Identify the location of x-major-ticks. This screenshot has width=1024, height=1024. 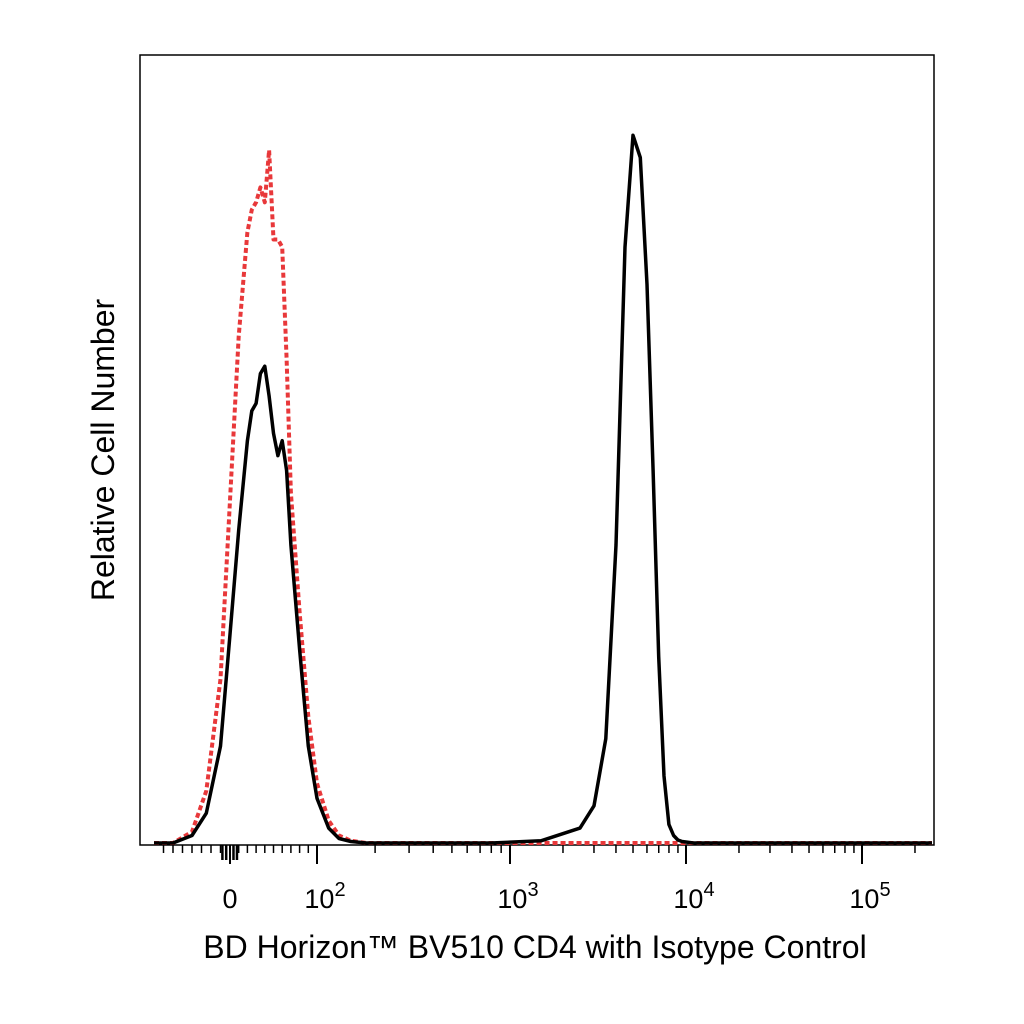
(546, 854).